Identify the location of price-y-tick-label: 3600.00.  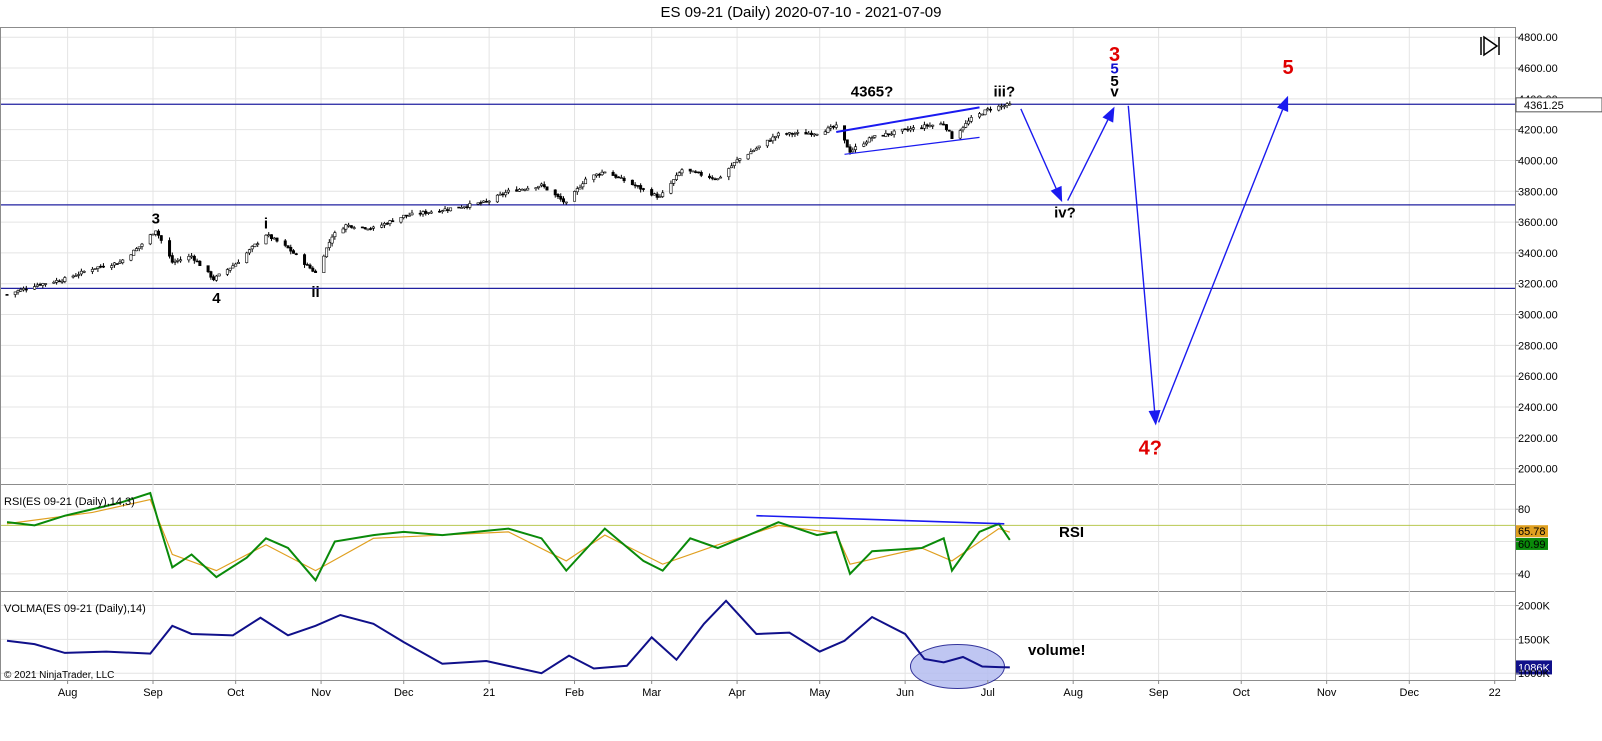
(1538, 223).